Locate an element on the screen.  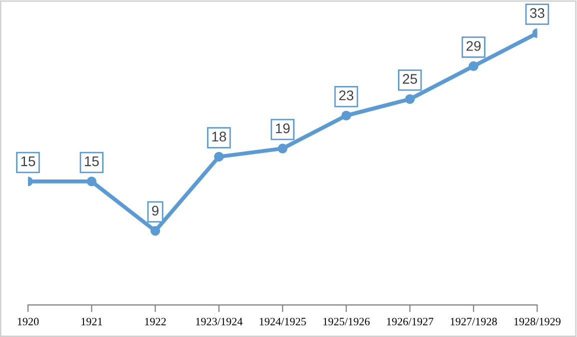
x-tick-label: 1925/1926 is located at coordinates (346, 322).